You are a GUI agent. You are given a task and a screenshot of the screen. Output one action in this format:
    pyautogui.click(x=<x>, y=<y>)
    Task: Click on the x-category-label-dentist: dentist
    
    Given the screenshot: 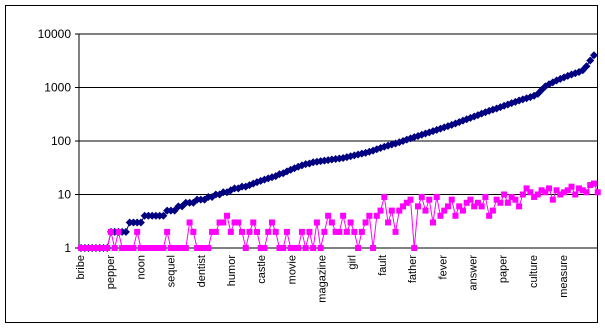 What is the action you would take?
    pyautogui.click(x=202, y=271)
    